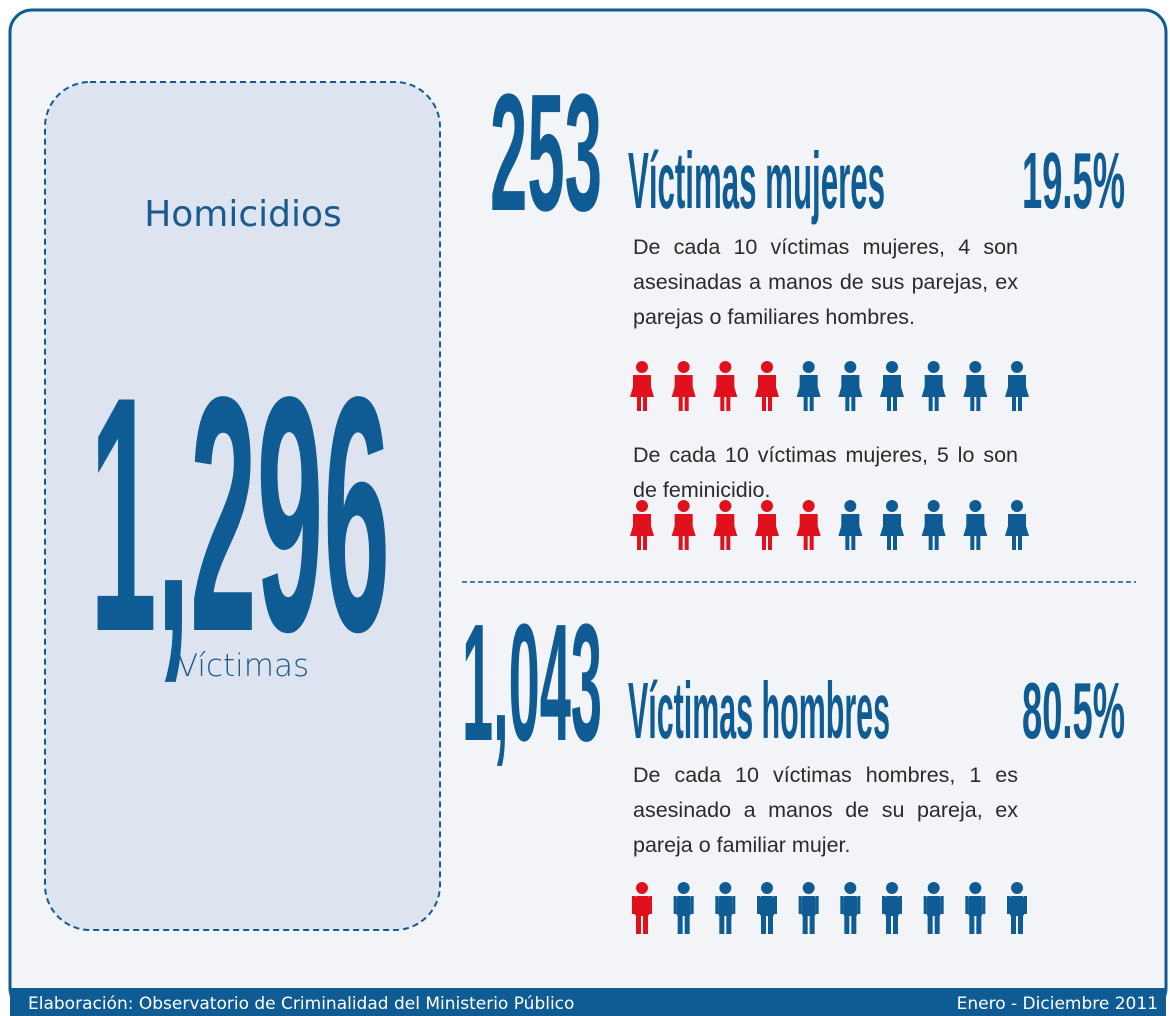  Describe the element at coordinates (546, 153) in the screenshot. I see `women-count: 253` at that location.